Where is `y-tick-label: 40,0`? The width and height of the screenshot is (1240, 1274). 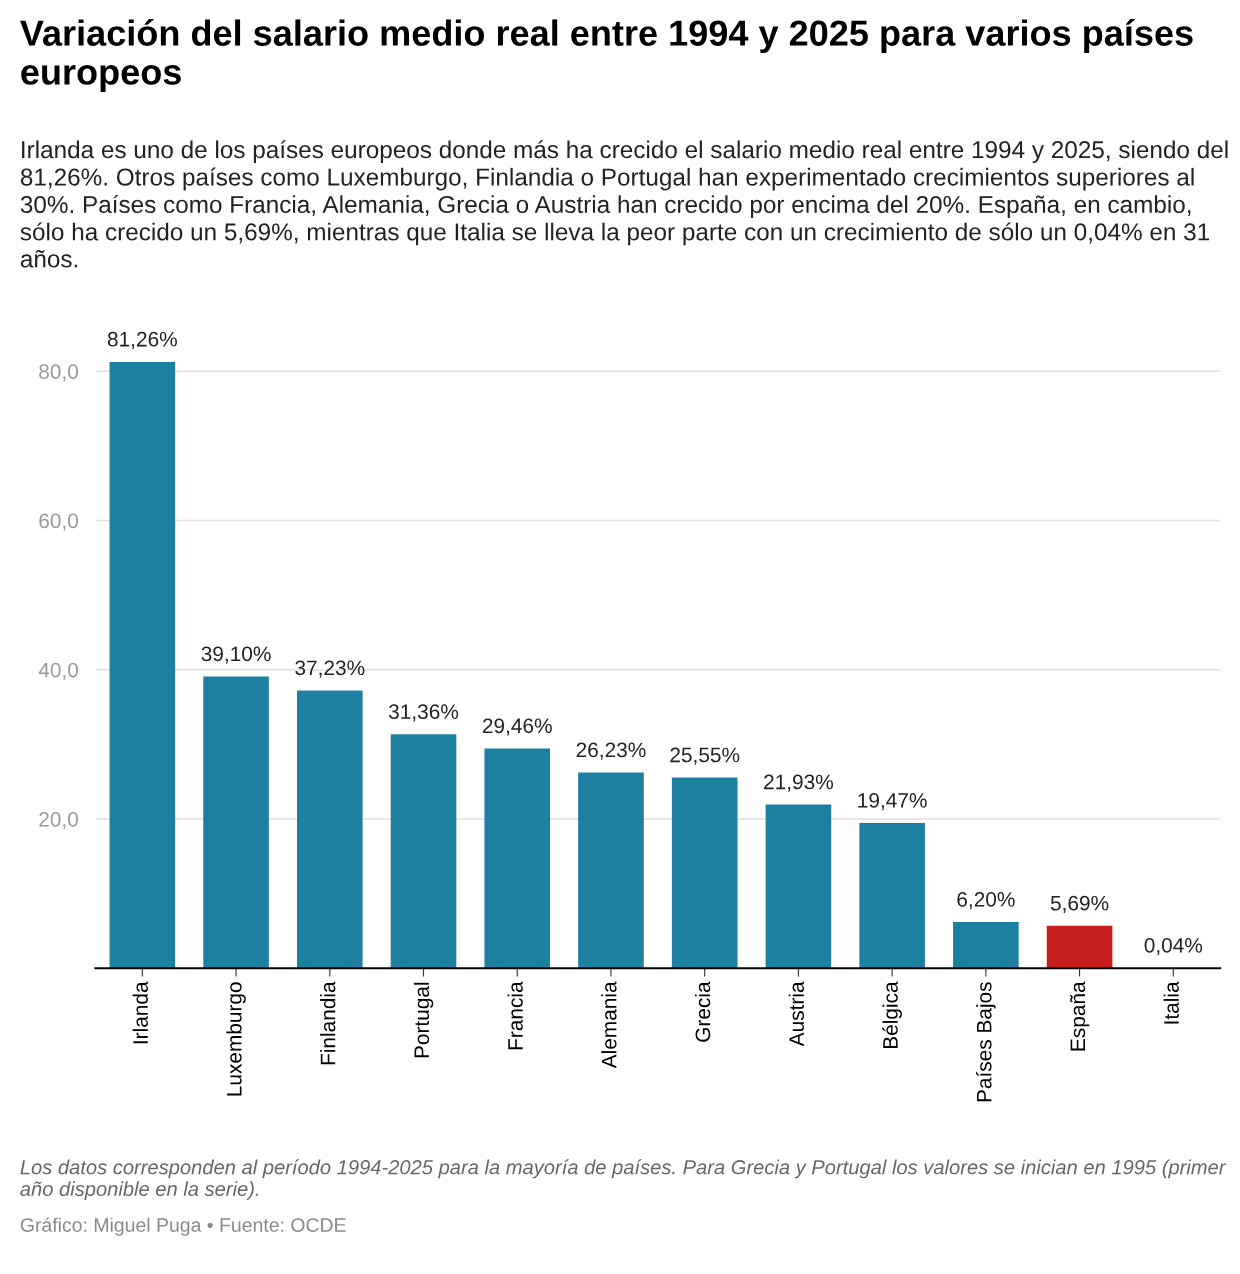
y-tick-label: 40,0 is located at coordinates (58, 671).